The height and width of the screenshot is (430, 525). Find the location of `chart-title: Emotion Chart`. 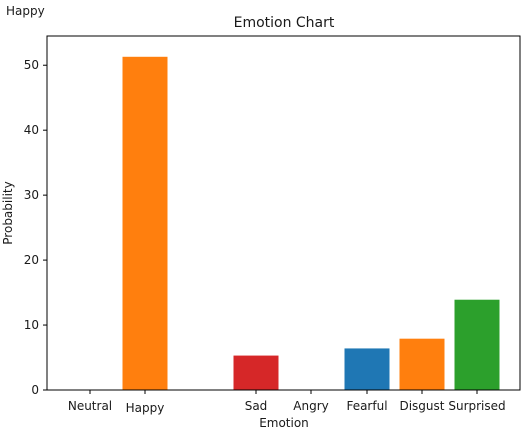

chart-title: Emotion Chart is located at coordinates (284, 23).